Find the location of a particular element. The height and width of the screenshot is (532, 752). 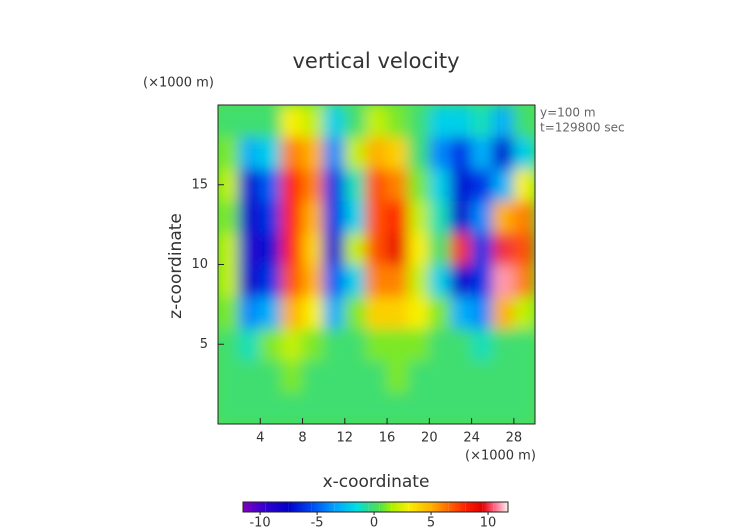

colorbar-tick-label: -5 is located at coordinates (317, 523).